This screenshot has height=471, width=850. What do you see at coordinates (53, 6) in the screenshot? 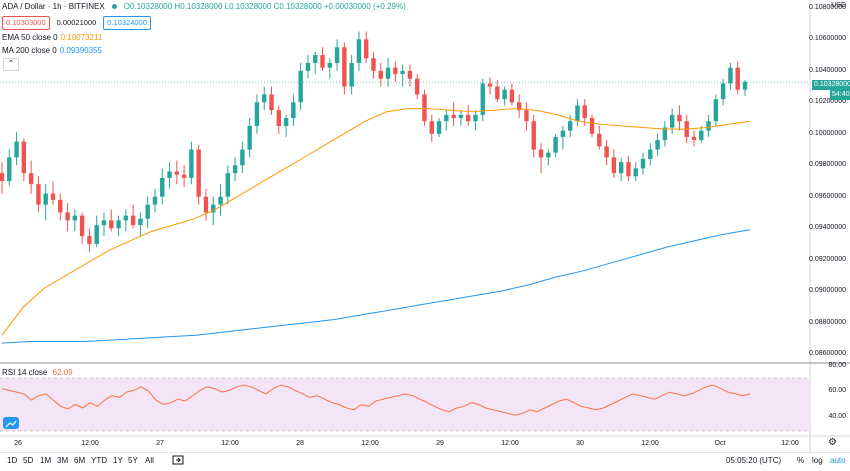
I see `symbol-title: ADA / Dollar · 1h · BITFINEX` at bounding box center [53, 6].